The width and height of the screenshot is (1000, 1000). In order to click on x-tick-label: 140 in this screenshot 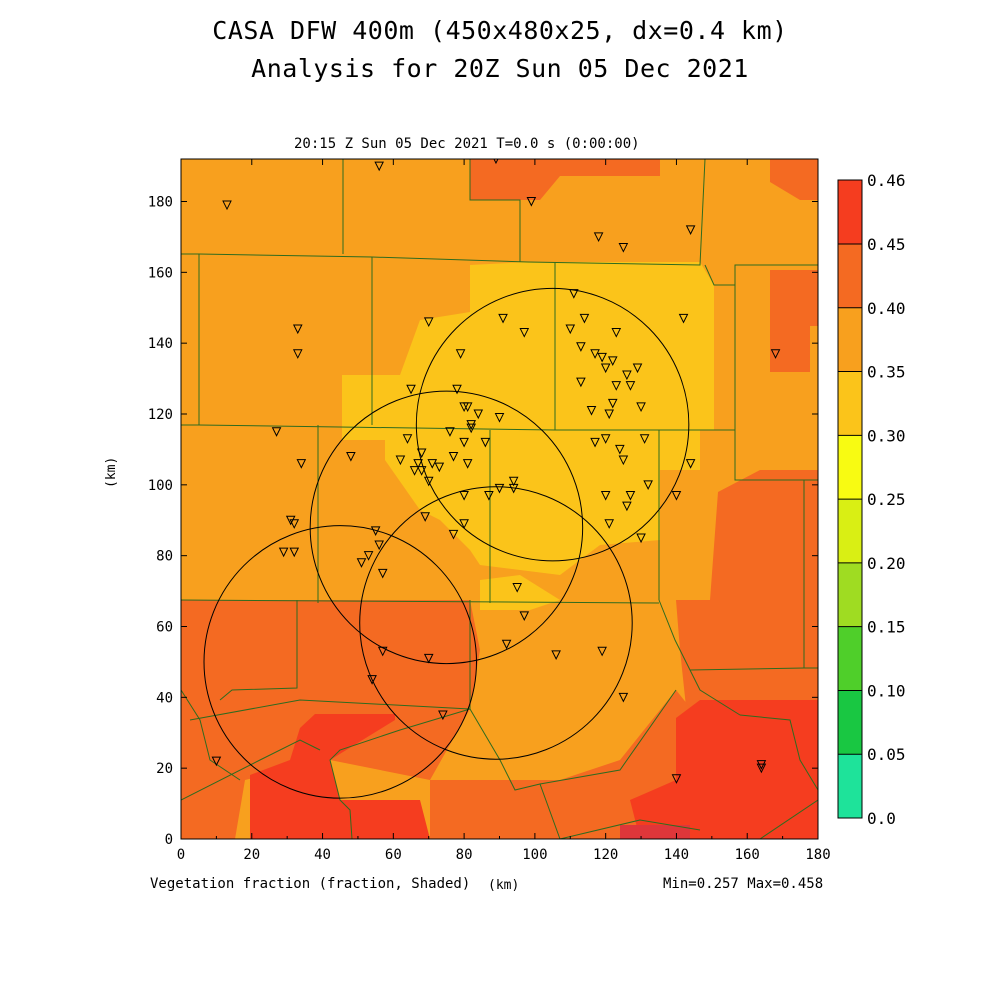, I will do `click(676, 855)`.